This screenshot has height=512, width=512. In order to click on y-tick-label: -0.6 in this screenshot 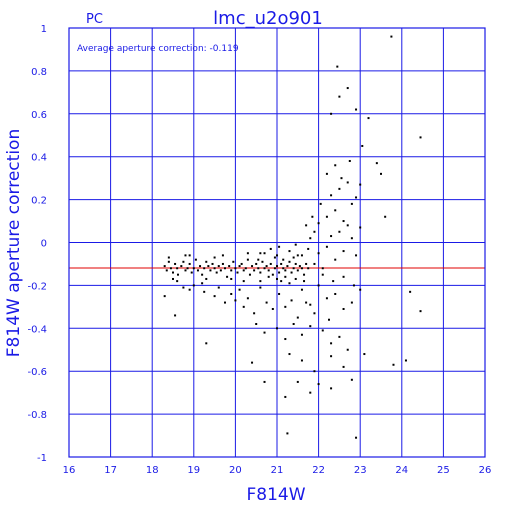, I will do `click(37, 372)`.